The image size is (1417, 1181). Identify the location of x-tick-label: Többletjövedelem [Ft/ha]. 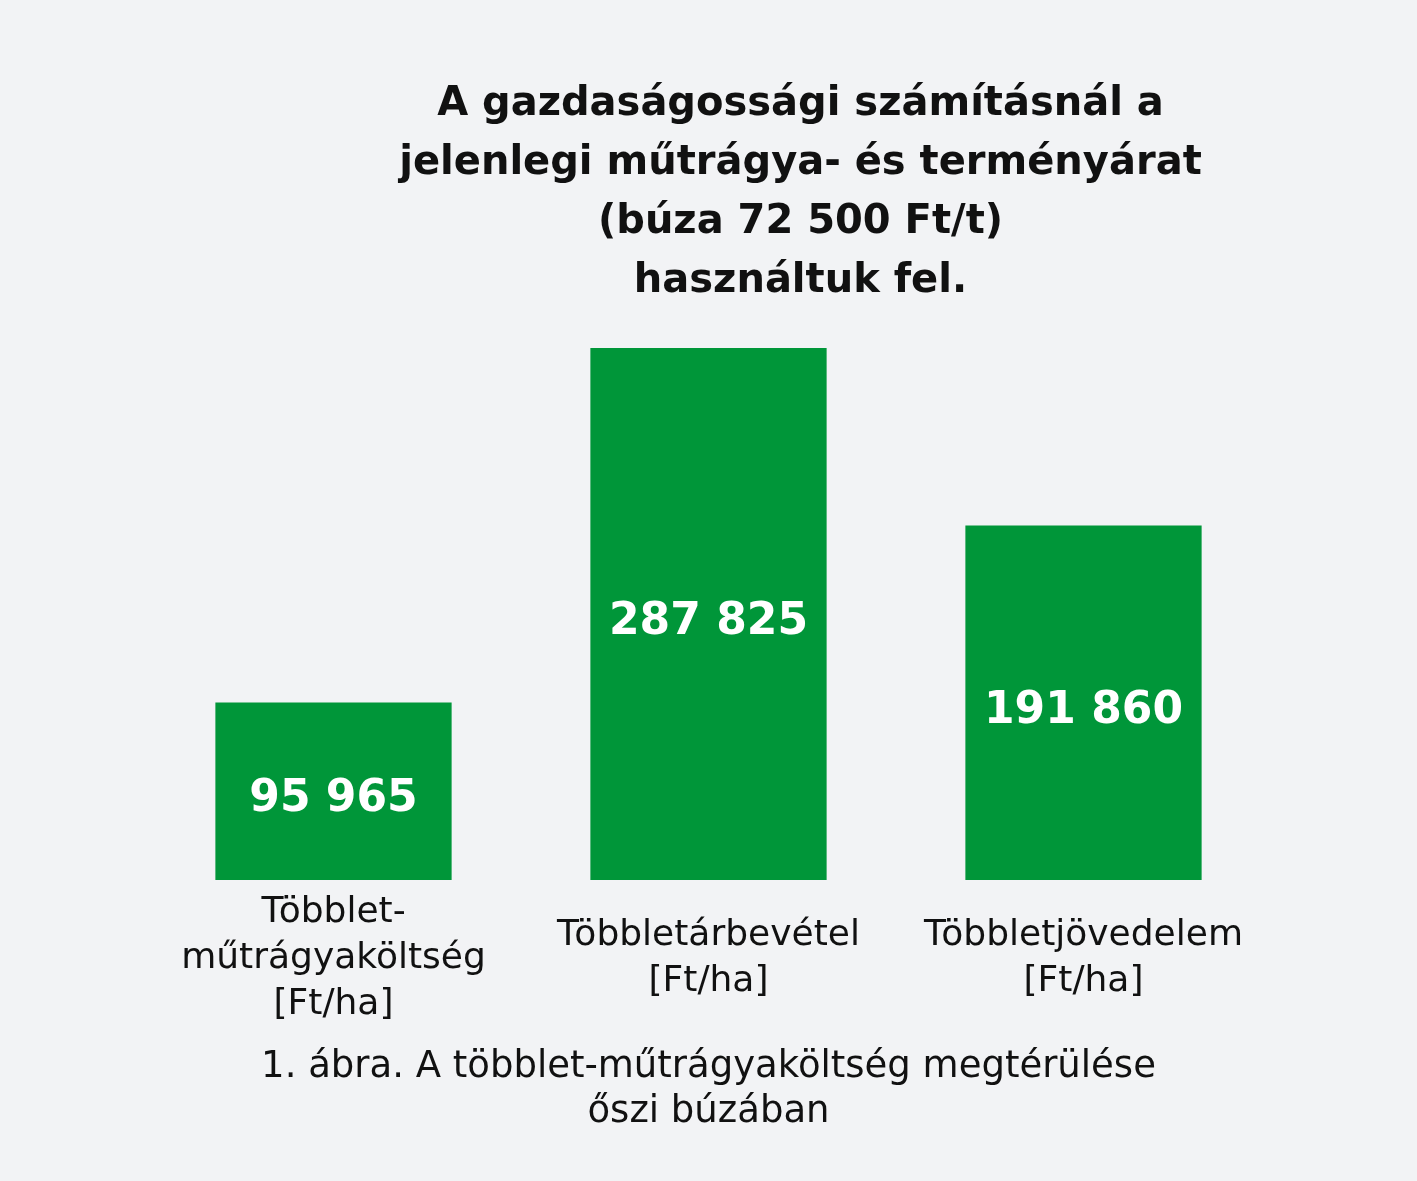
(1083, 955).